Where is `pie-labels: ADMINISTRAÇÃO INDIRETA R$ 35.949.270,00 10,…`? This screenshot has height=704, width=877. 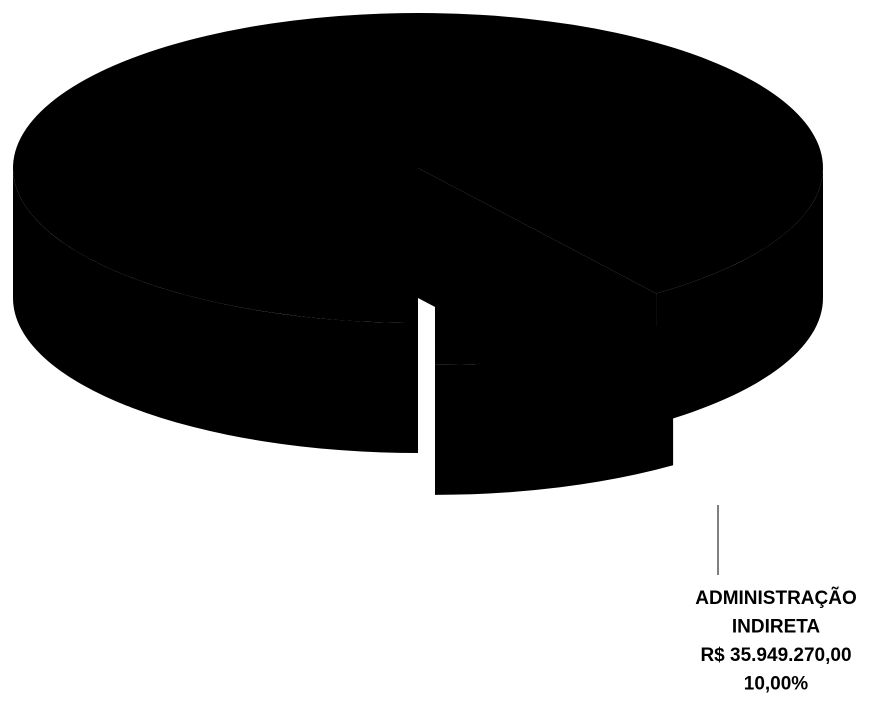 pie-labels: ADMINISTRAÇÃO INDIRETA R$ 35.949.270,00 10,… is located at coordinates (776, 600).